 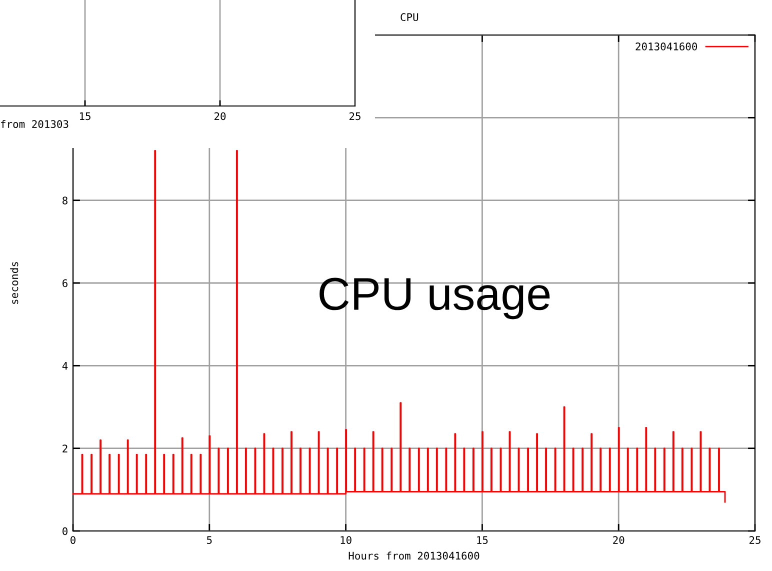 What do you see at coordinates (14, 283) in the screenshot?
I see `y-axis-title: seconds` at bounding box center [14, 283].